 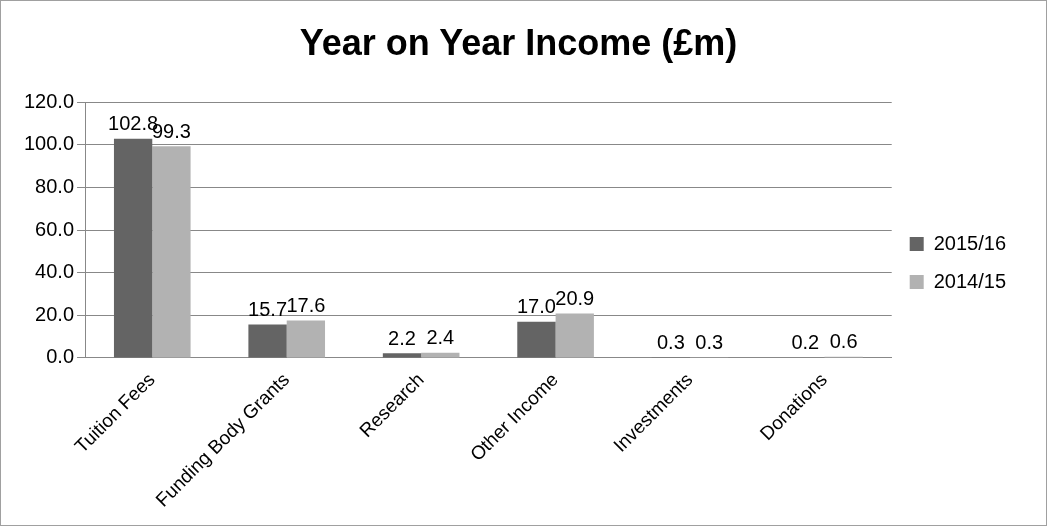 What do you see at coordinates (536, 306) in the screenshot?
I see `data-label: 17.0` at bounding box center [536, 306].